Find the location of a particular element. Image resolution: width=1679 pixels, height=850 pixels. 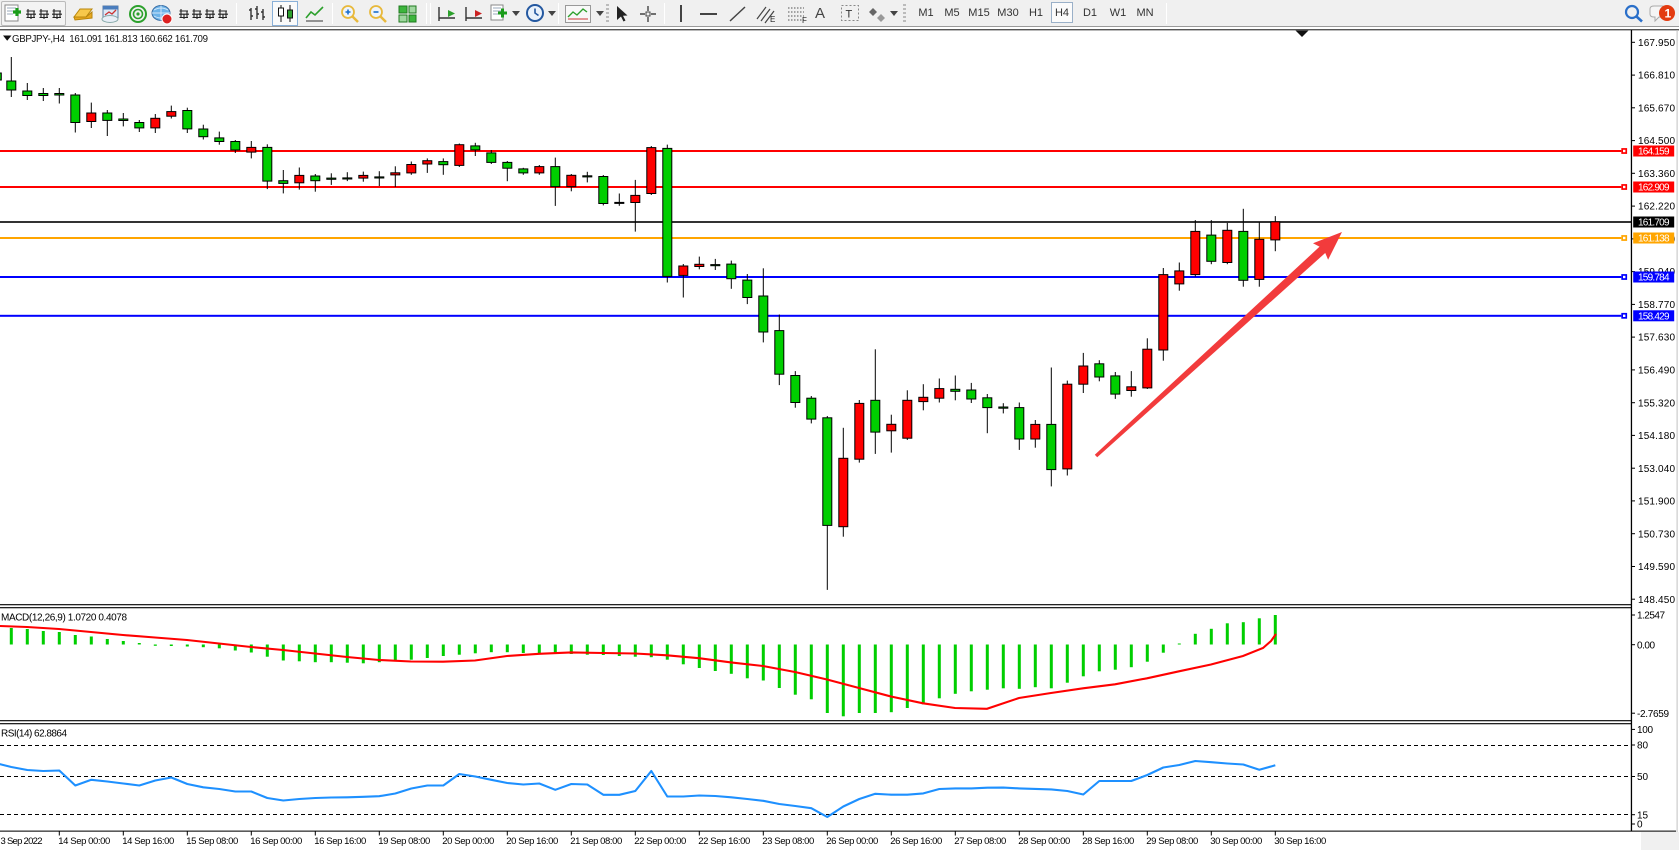

svg-text: 20 Sep 00:00 is located at coordinates (468, 841).